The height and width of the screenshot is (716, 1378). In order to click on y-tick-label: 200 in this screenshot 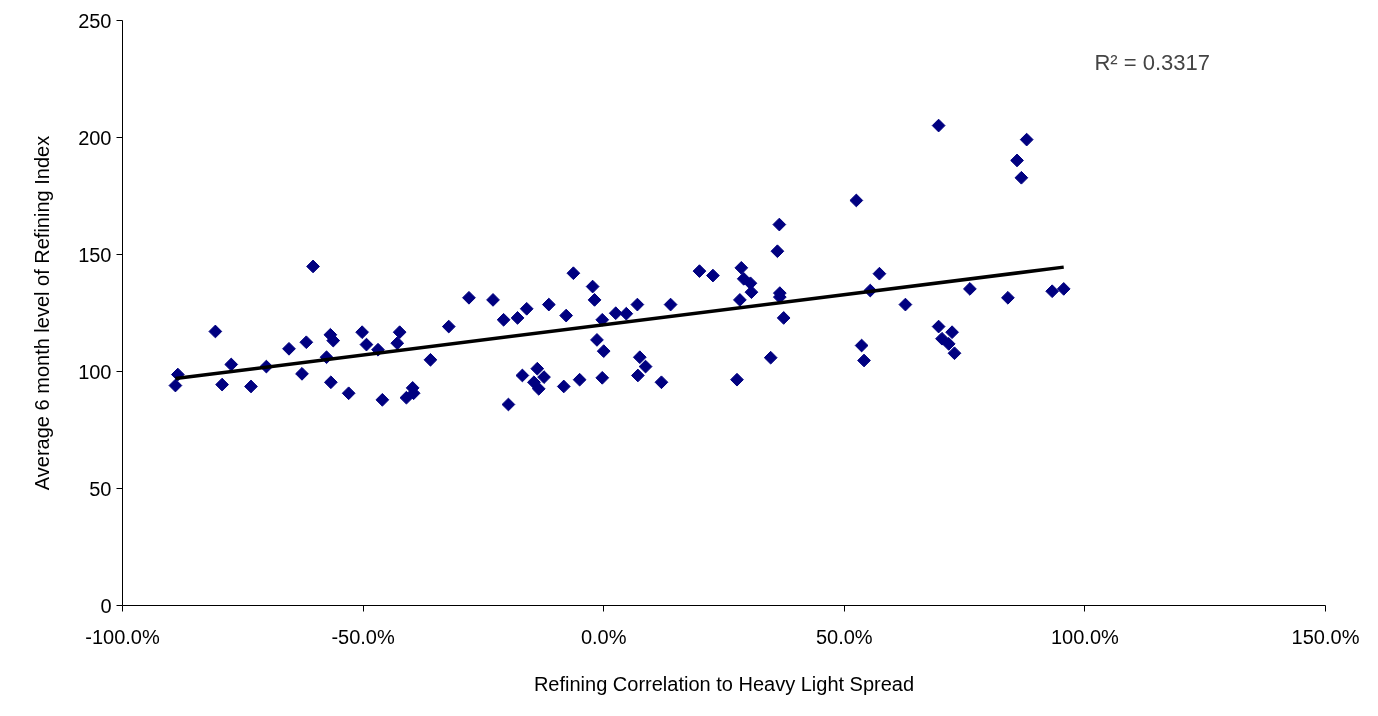, I will do `click(95, 137)`.